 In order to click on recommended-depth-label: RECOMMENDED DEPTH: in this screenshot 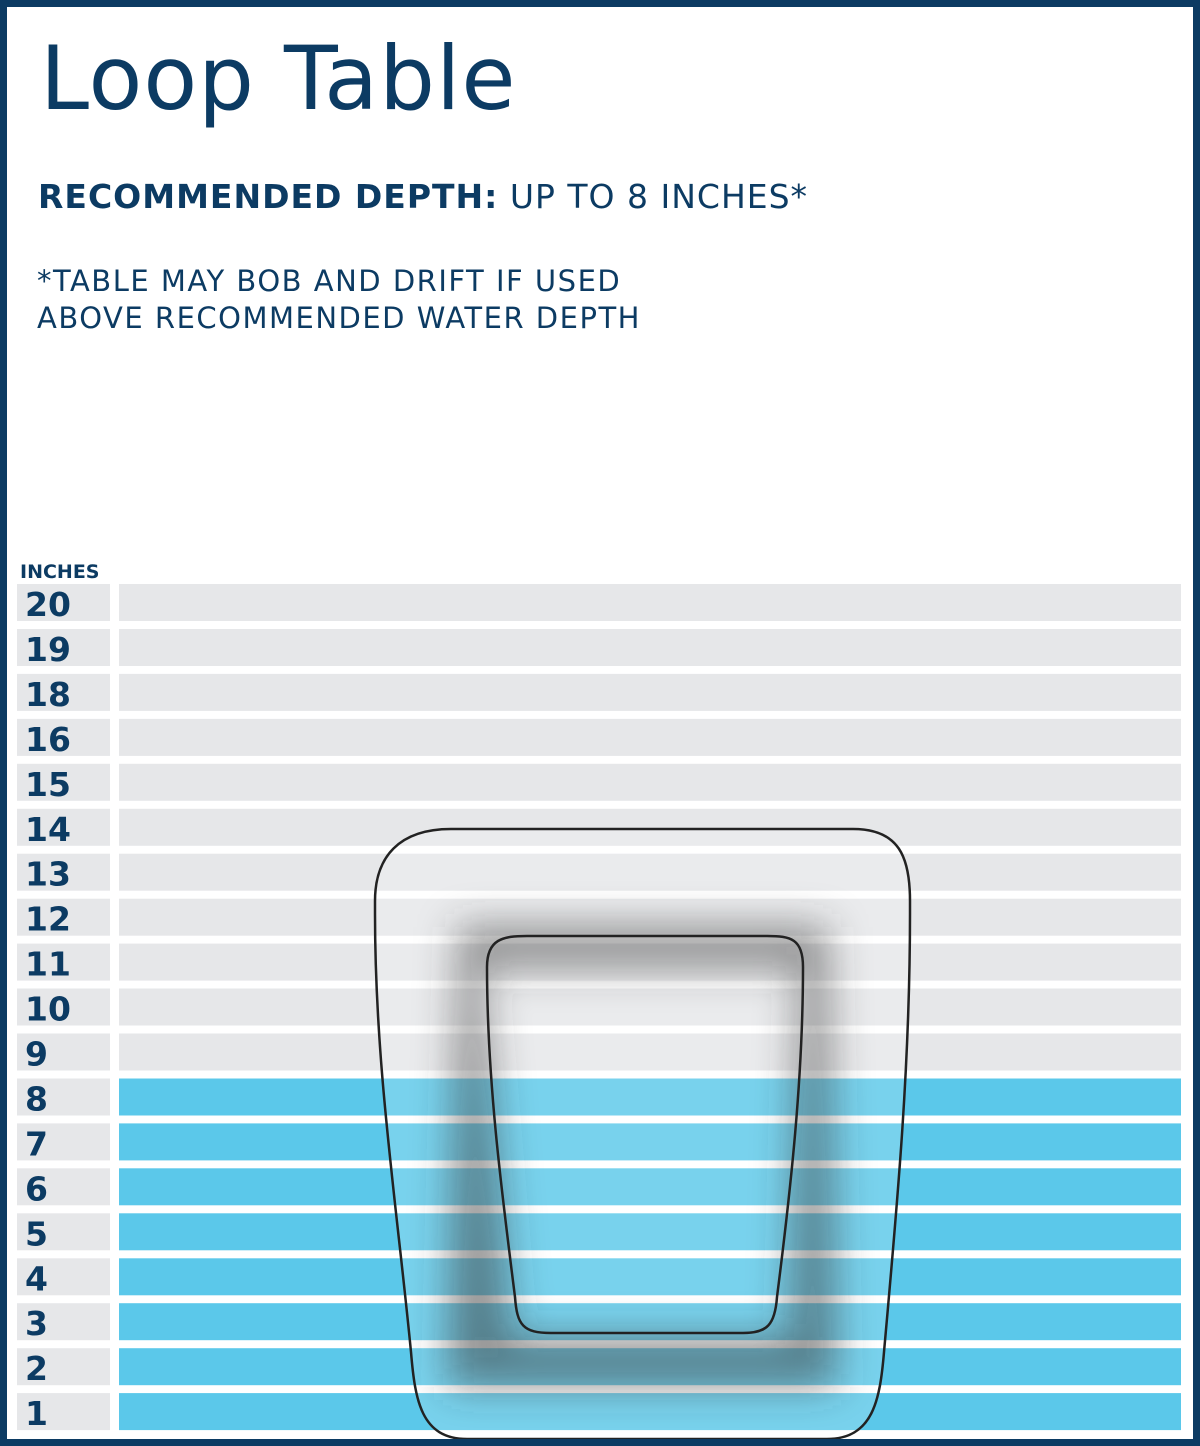, I will do `click(268, 196)`.